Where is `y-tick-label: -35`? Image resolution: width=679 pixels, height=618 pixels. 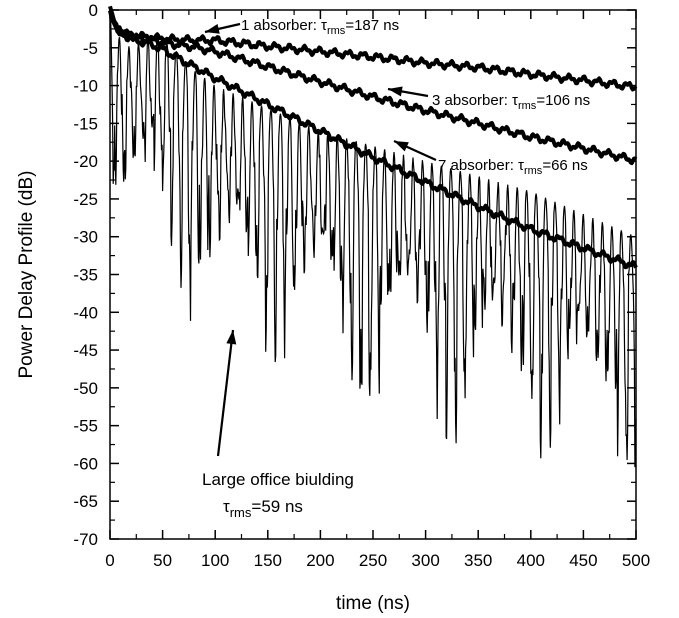
y-tick-label: -35 is located at coordinates (85, 275).